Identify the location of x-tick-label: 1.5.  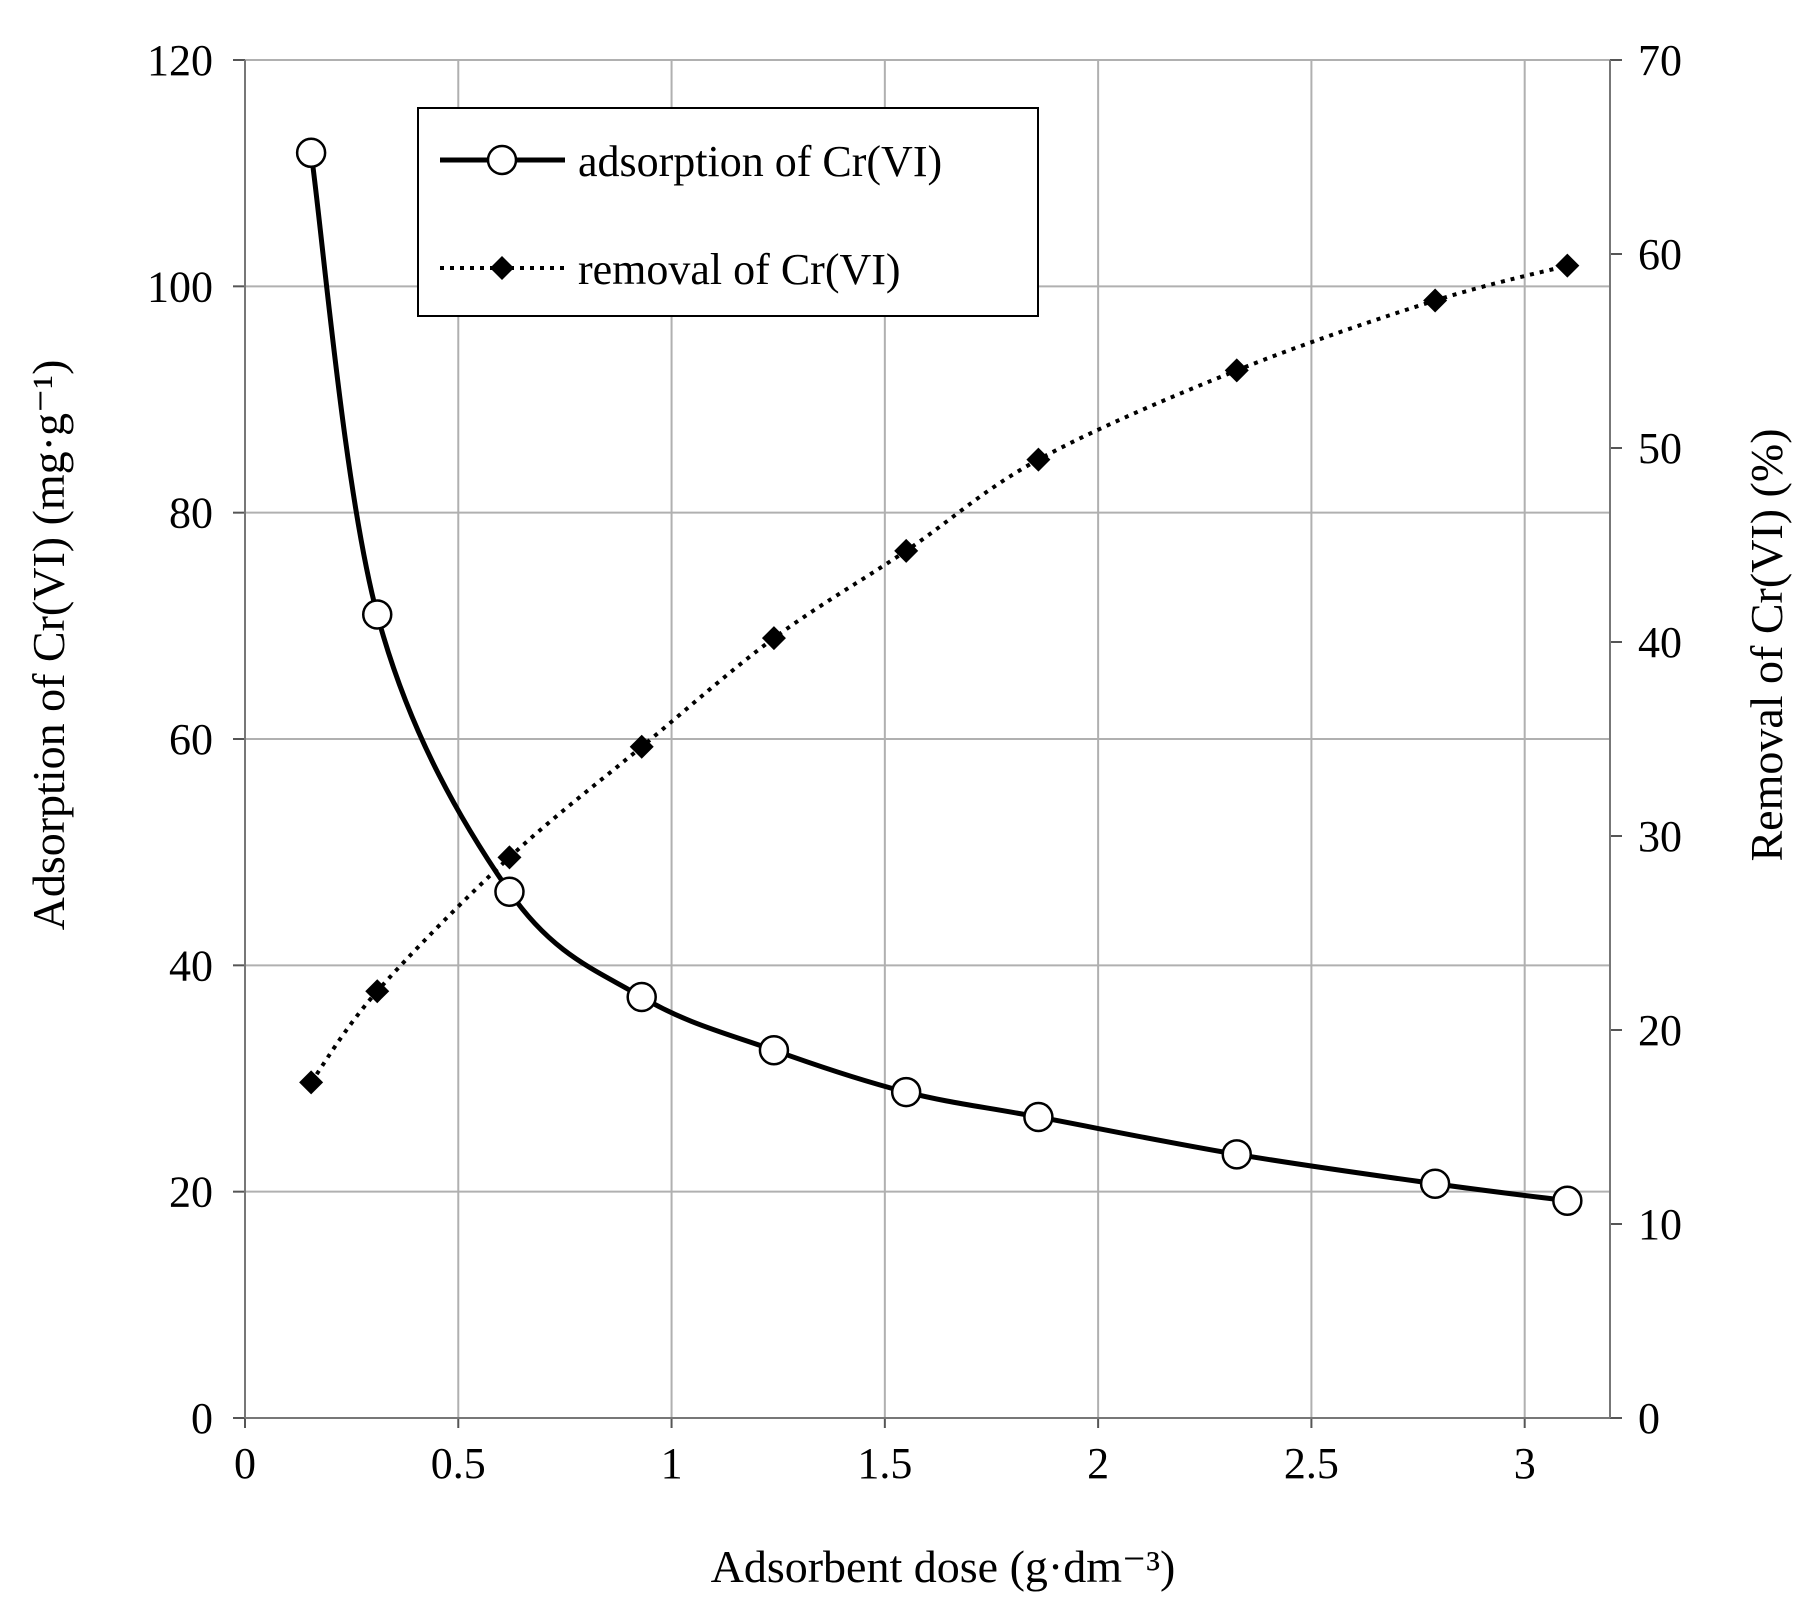
(884, 1463).